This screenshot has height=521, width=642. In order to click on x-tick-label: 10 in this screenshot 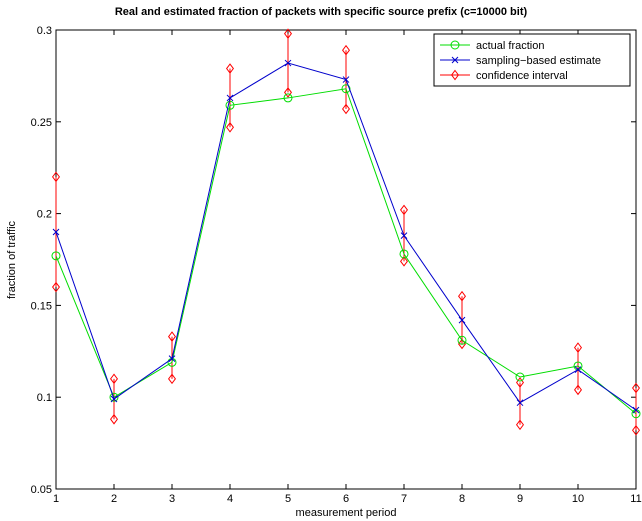, I will do `click(578, 499)`.